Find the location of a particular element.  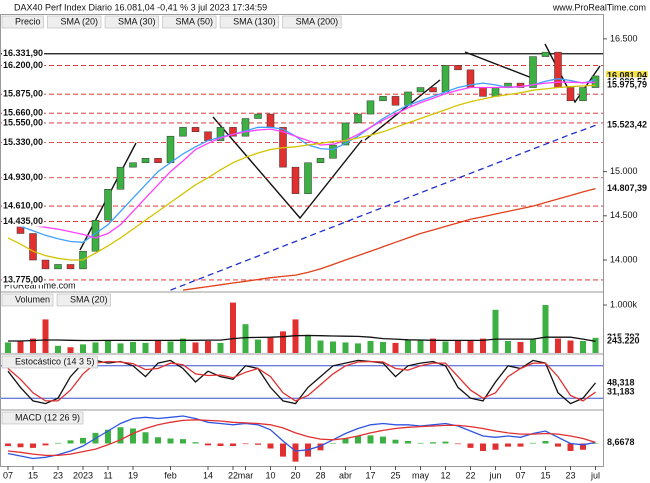

x-tick-label: 14 is located at coordinates (208, 475).